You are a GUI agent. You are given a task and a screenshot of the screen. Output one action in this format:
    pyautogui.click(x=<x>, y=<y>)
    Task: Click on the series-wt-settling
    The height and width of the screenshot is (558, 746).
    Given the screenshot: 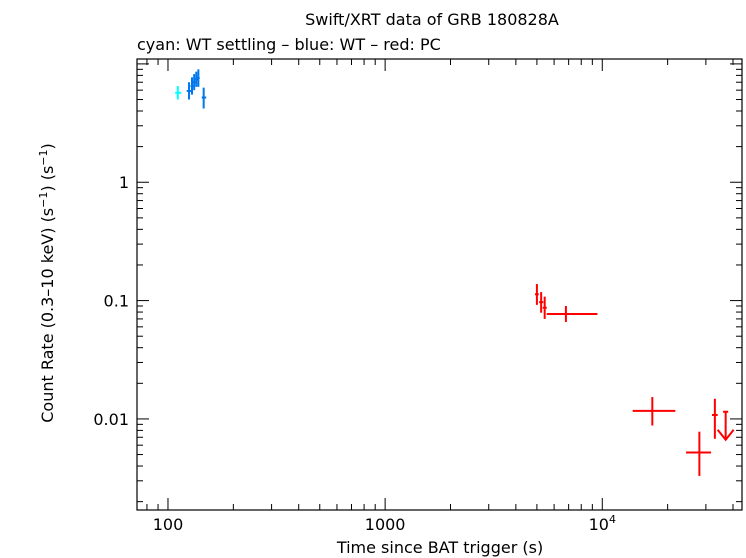 What is the action you would take?
    pyautogui.click(x=178, y=93)
    